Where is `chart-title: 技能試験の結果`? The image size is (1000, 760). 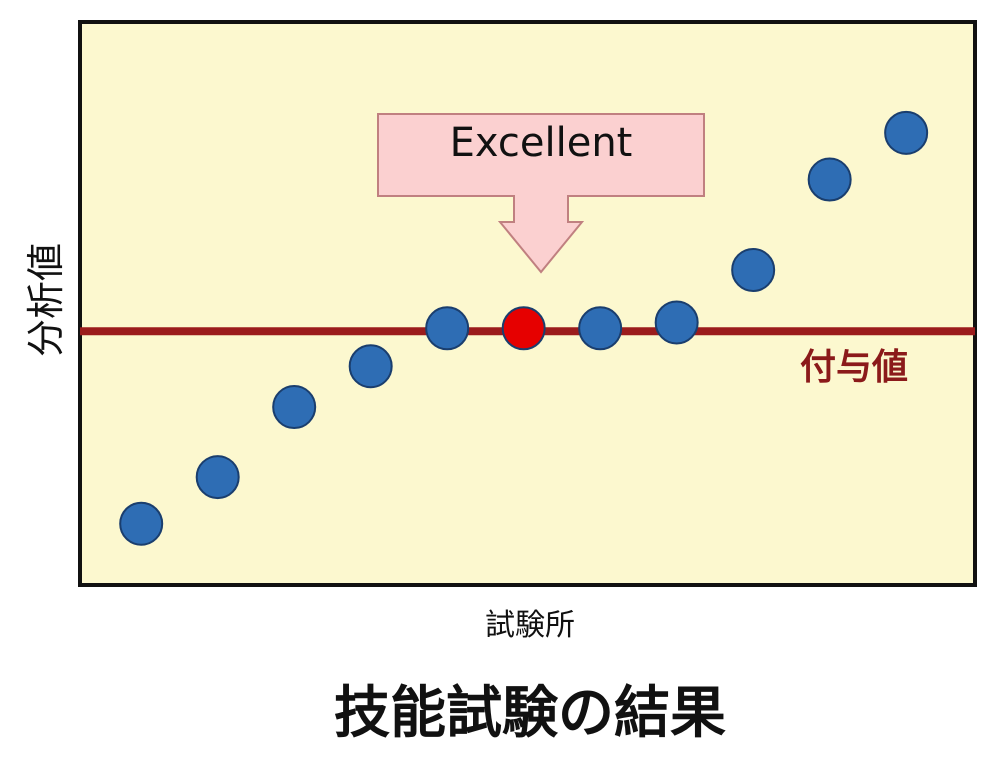
chart-title: 技能試験の結果 is located at coordinates (530, 713).